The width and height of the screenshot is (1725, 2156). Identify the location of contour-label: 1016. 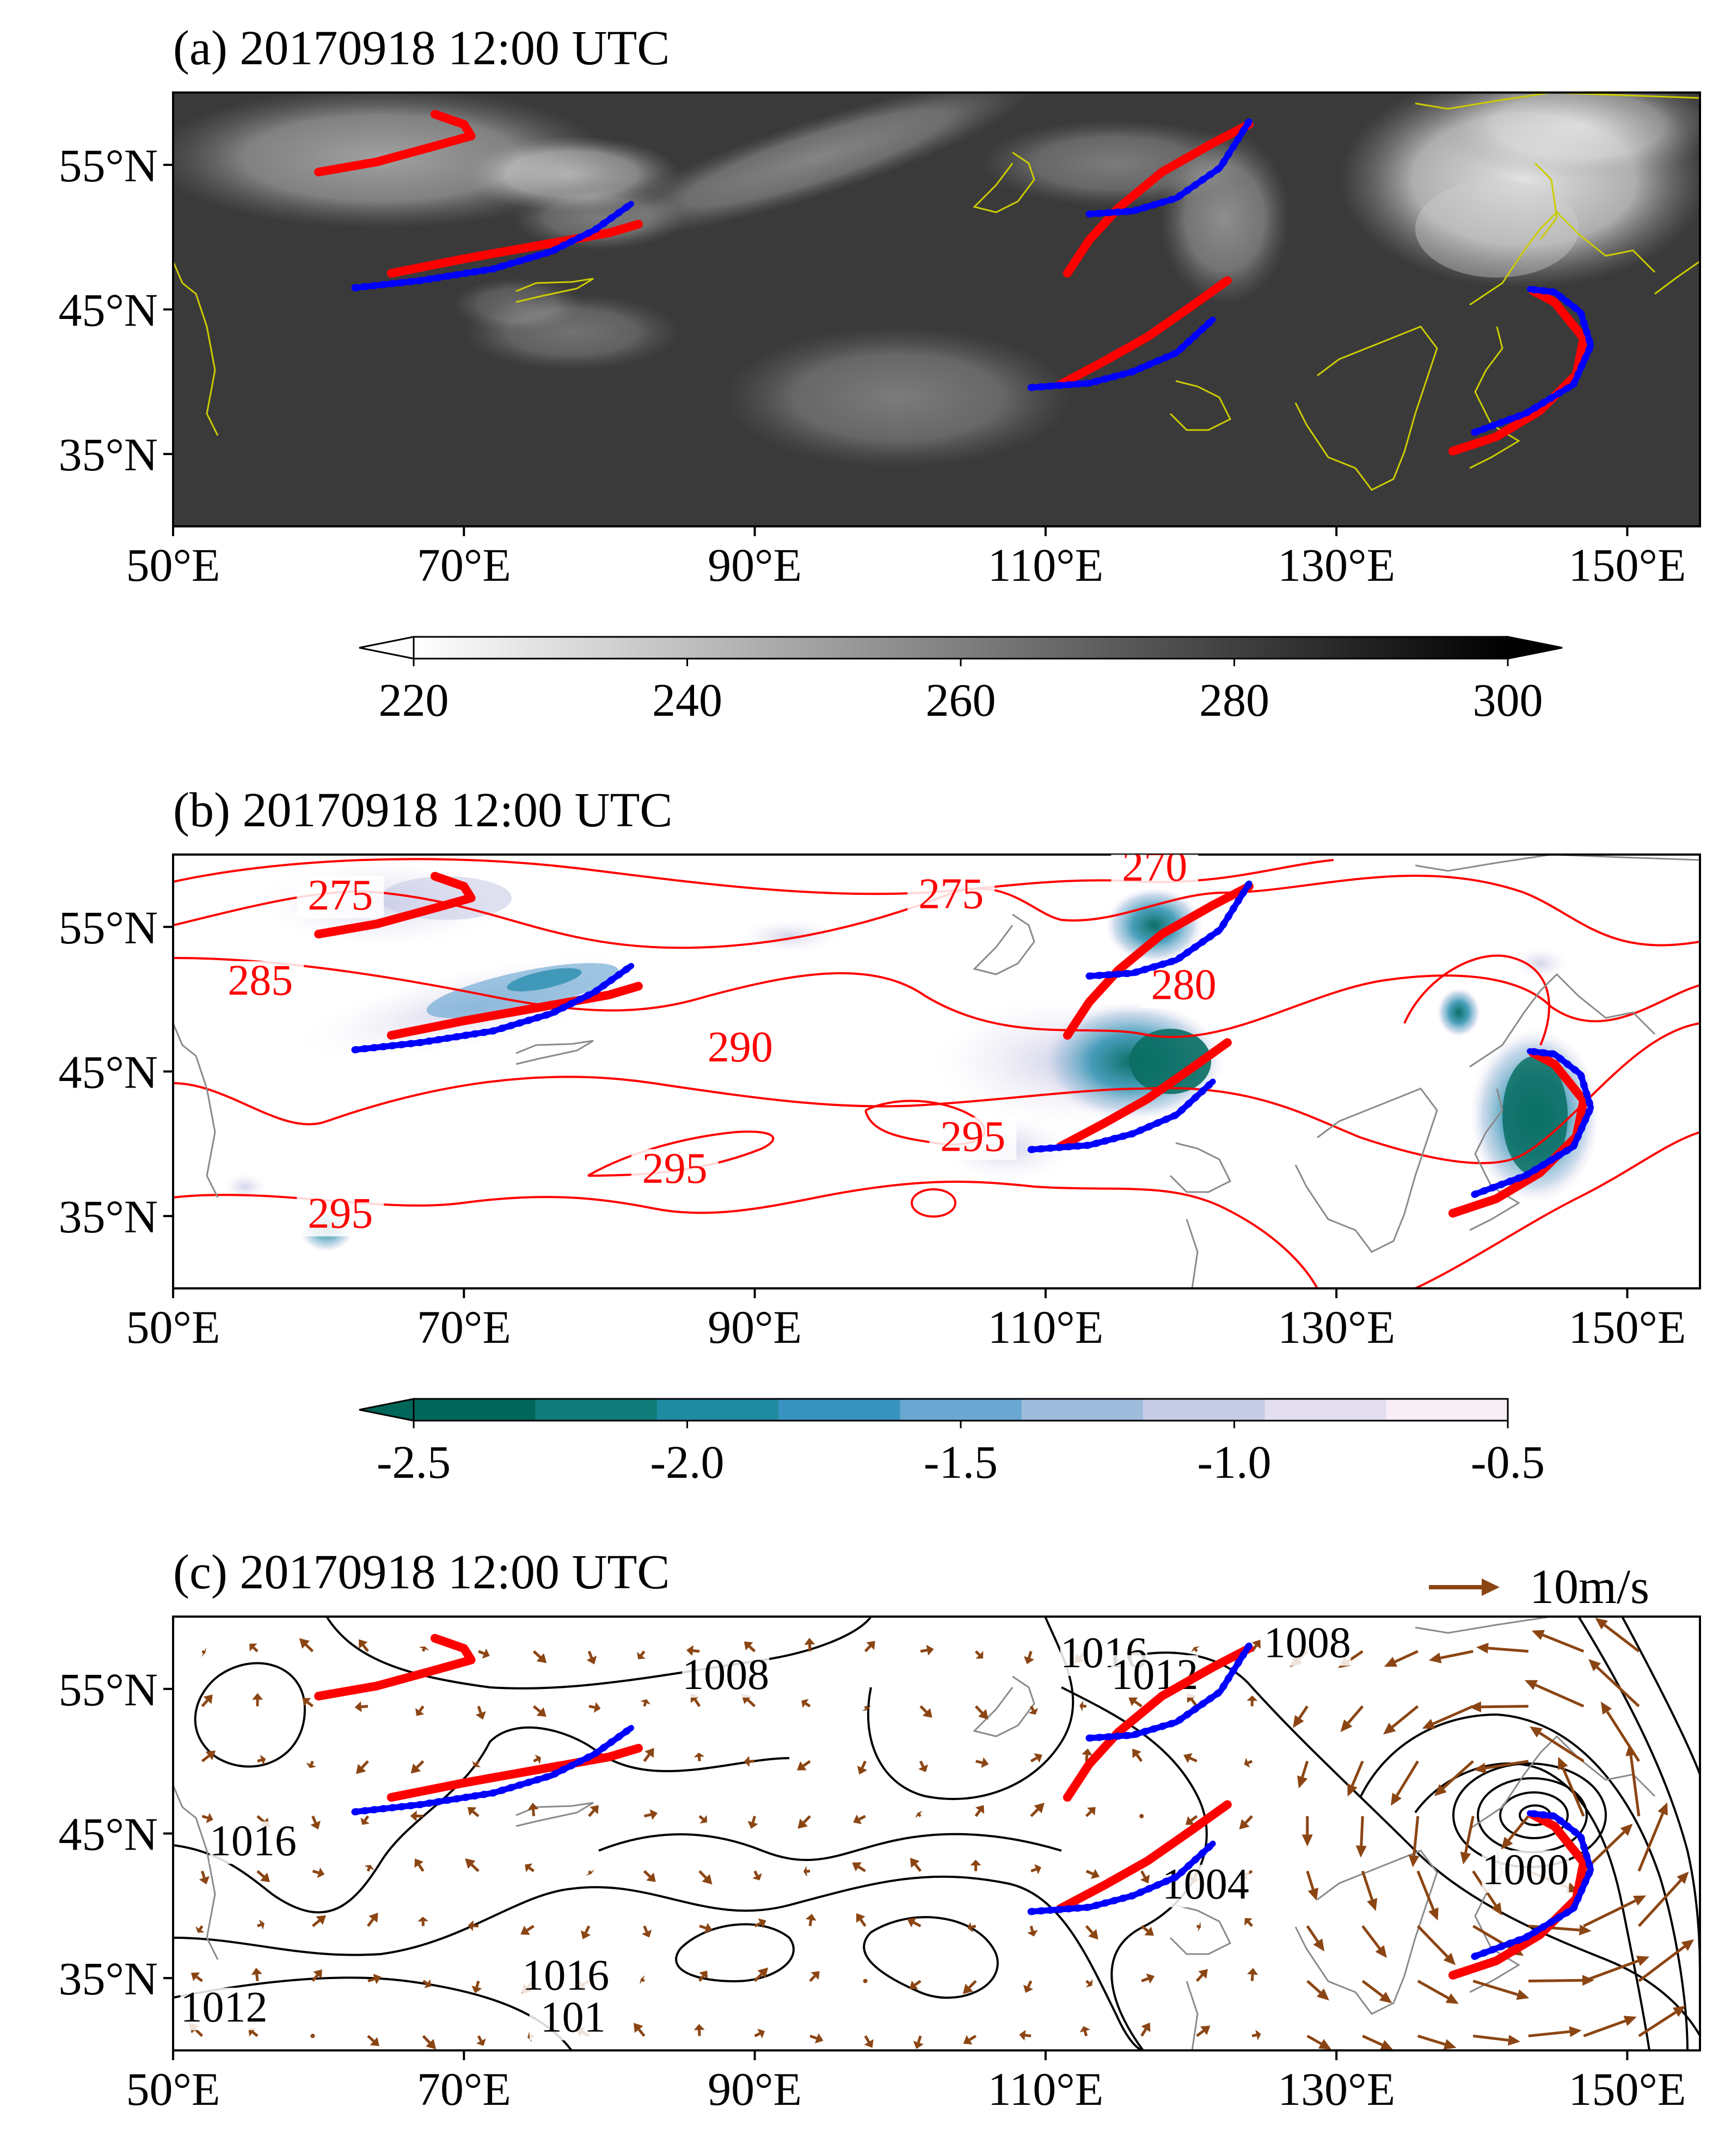
(253, 1841).